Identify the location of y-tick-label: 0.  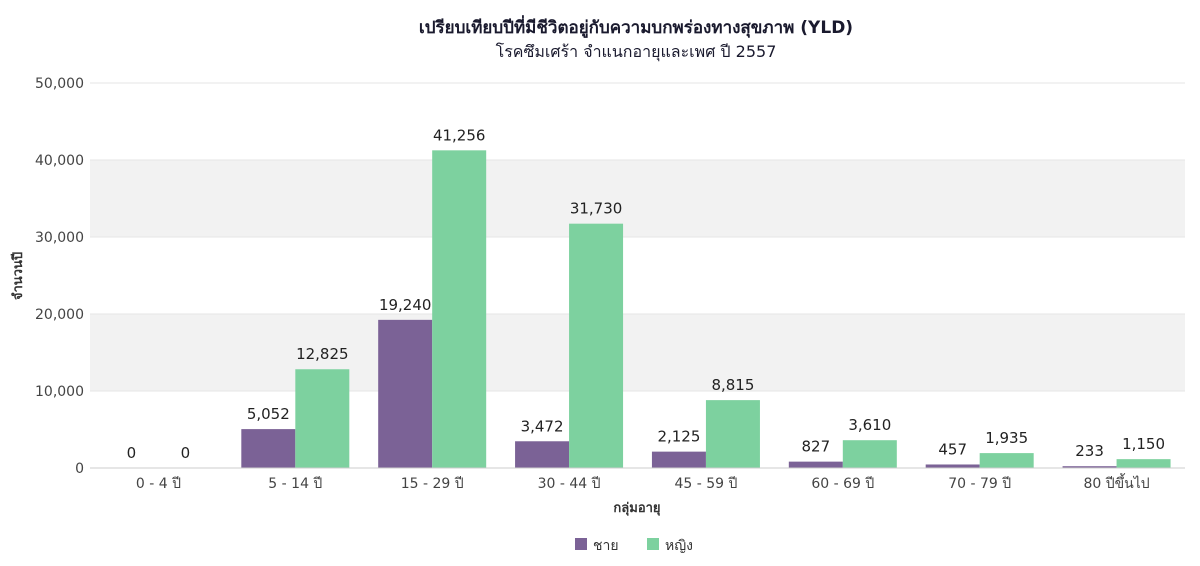
(79, 469).